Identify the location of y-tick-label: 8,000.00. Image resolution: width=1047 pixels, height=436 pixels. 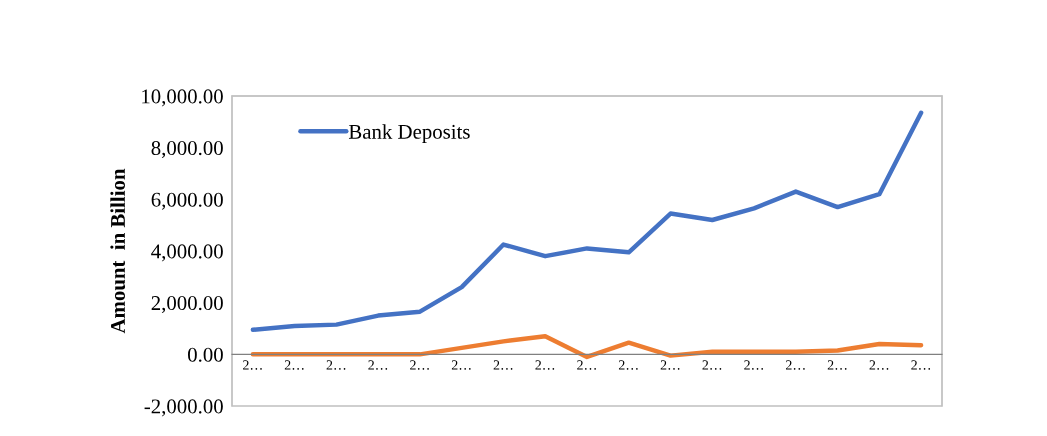
(187, 150).